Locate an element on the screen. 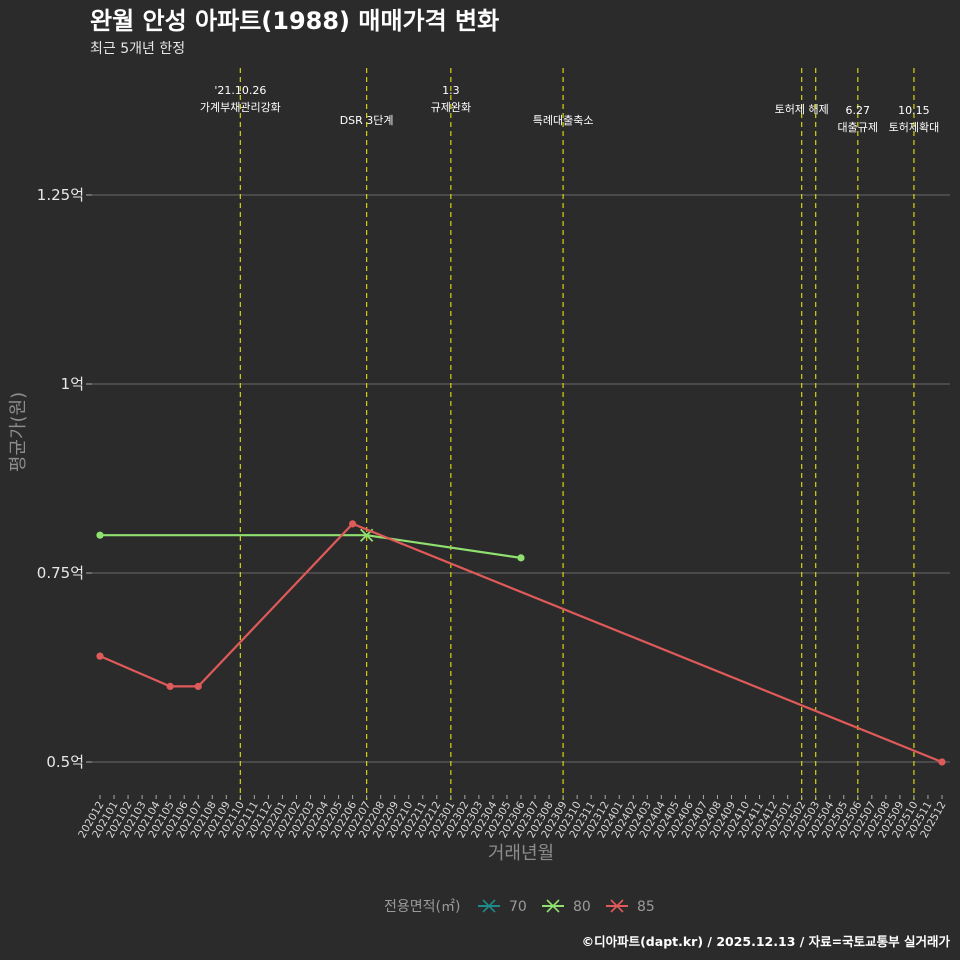  event-label: 10.15 is located at coordinates (914, 110).